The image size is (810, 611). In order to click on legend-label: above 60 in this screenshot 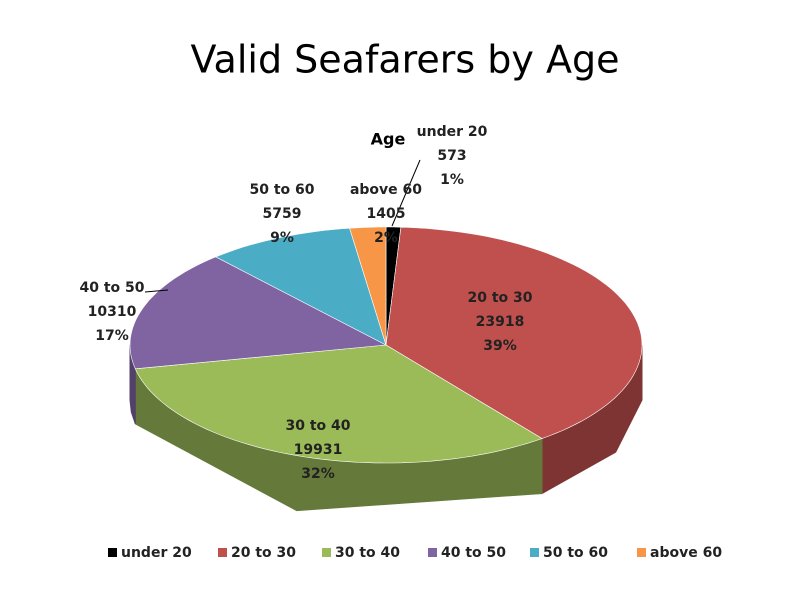, I will do `click(686, 553)`.